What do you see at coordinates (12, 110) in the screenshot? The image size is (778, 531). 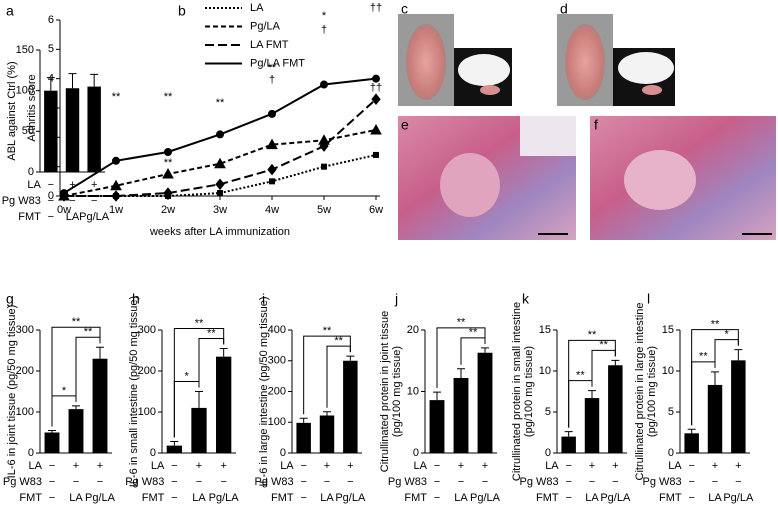 I see `y-axis-label: ABL against Ctrl (%)` at bounding box center [12, 110].